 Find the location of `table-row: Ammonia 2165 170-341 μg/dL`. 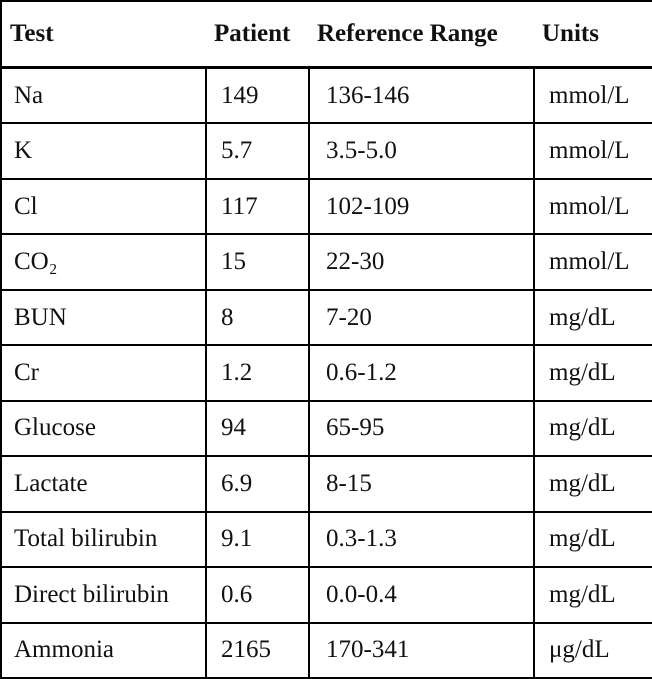

table-row: Ammonia 2165 170-341 μg/dL is located at coordinates (326, 650).